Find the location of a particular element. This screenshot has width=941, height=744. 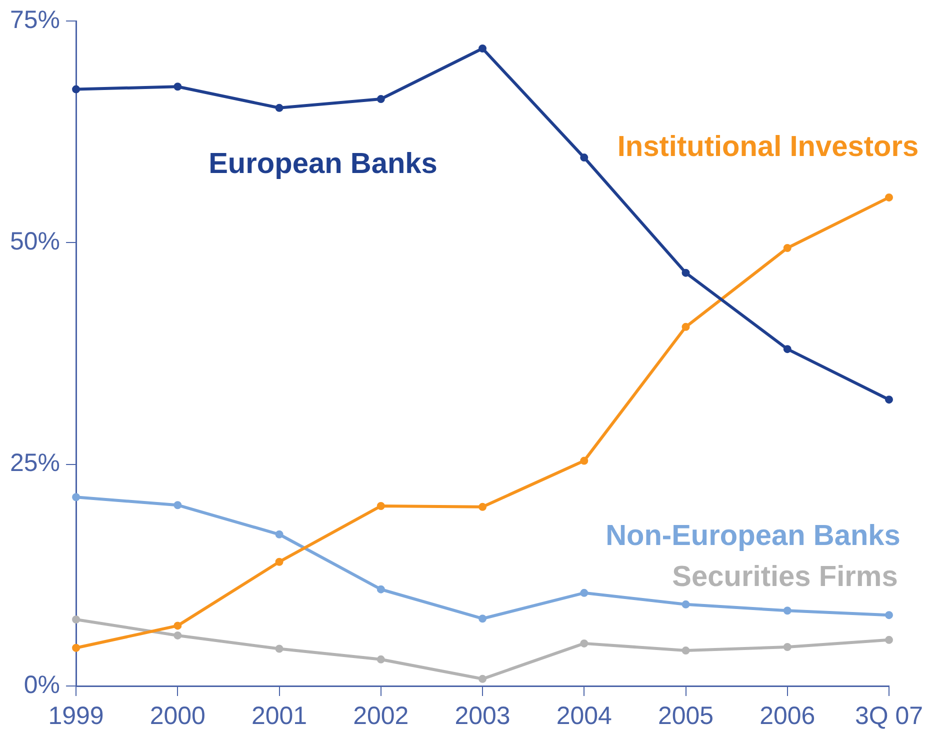

x-tick-label: 2006 is located at coordinates (788, 716).